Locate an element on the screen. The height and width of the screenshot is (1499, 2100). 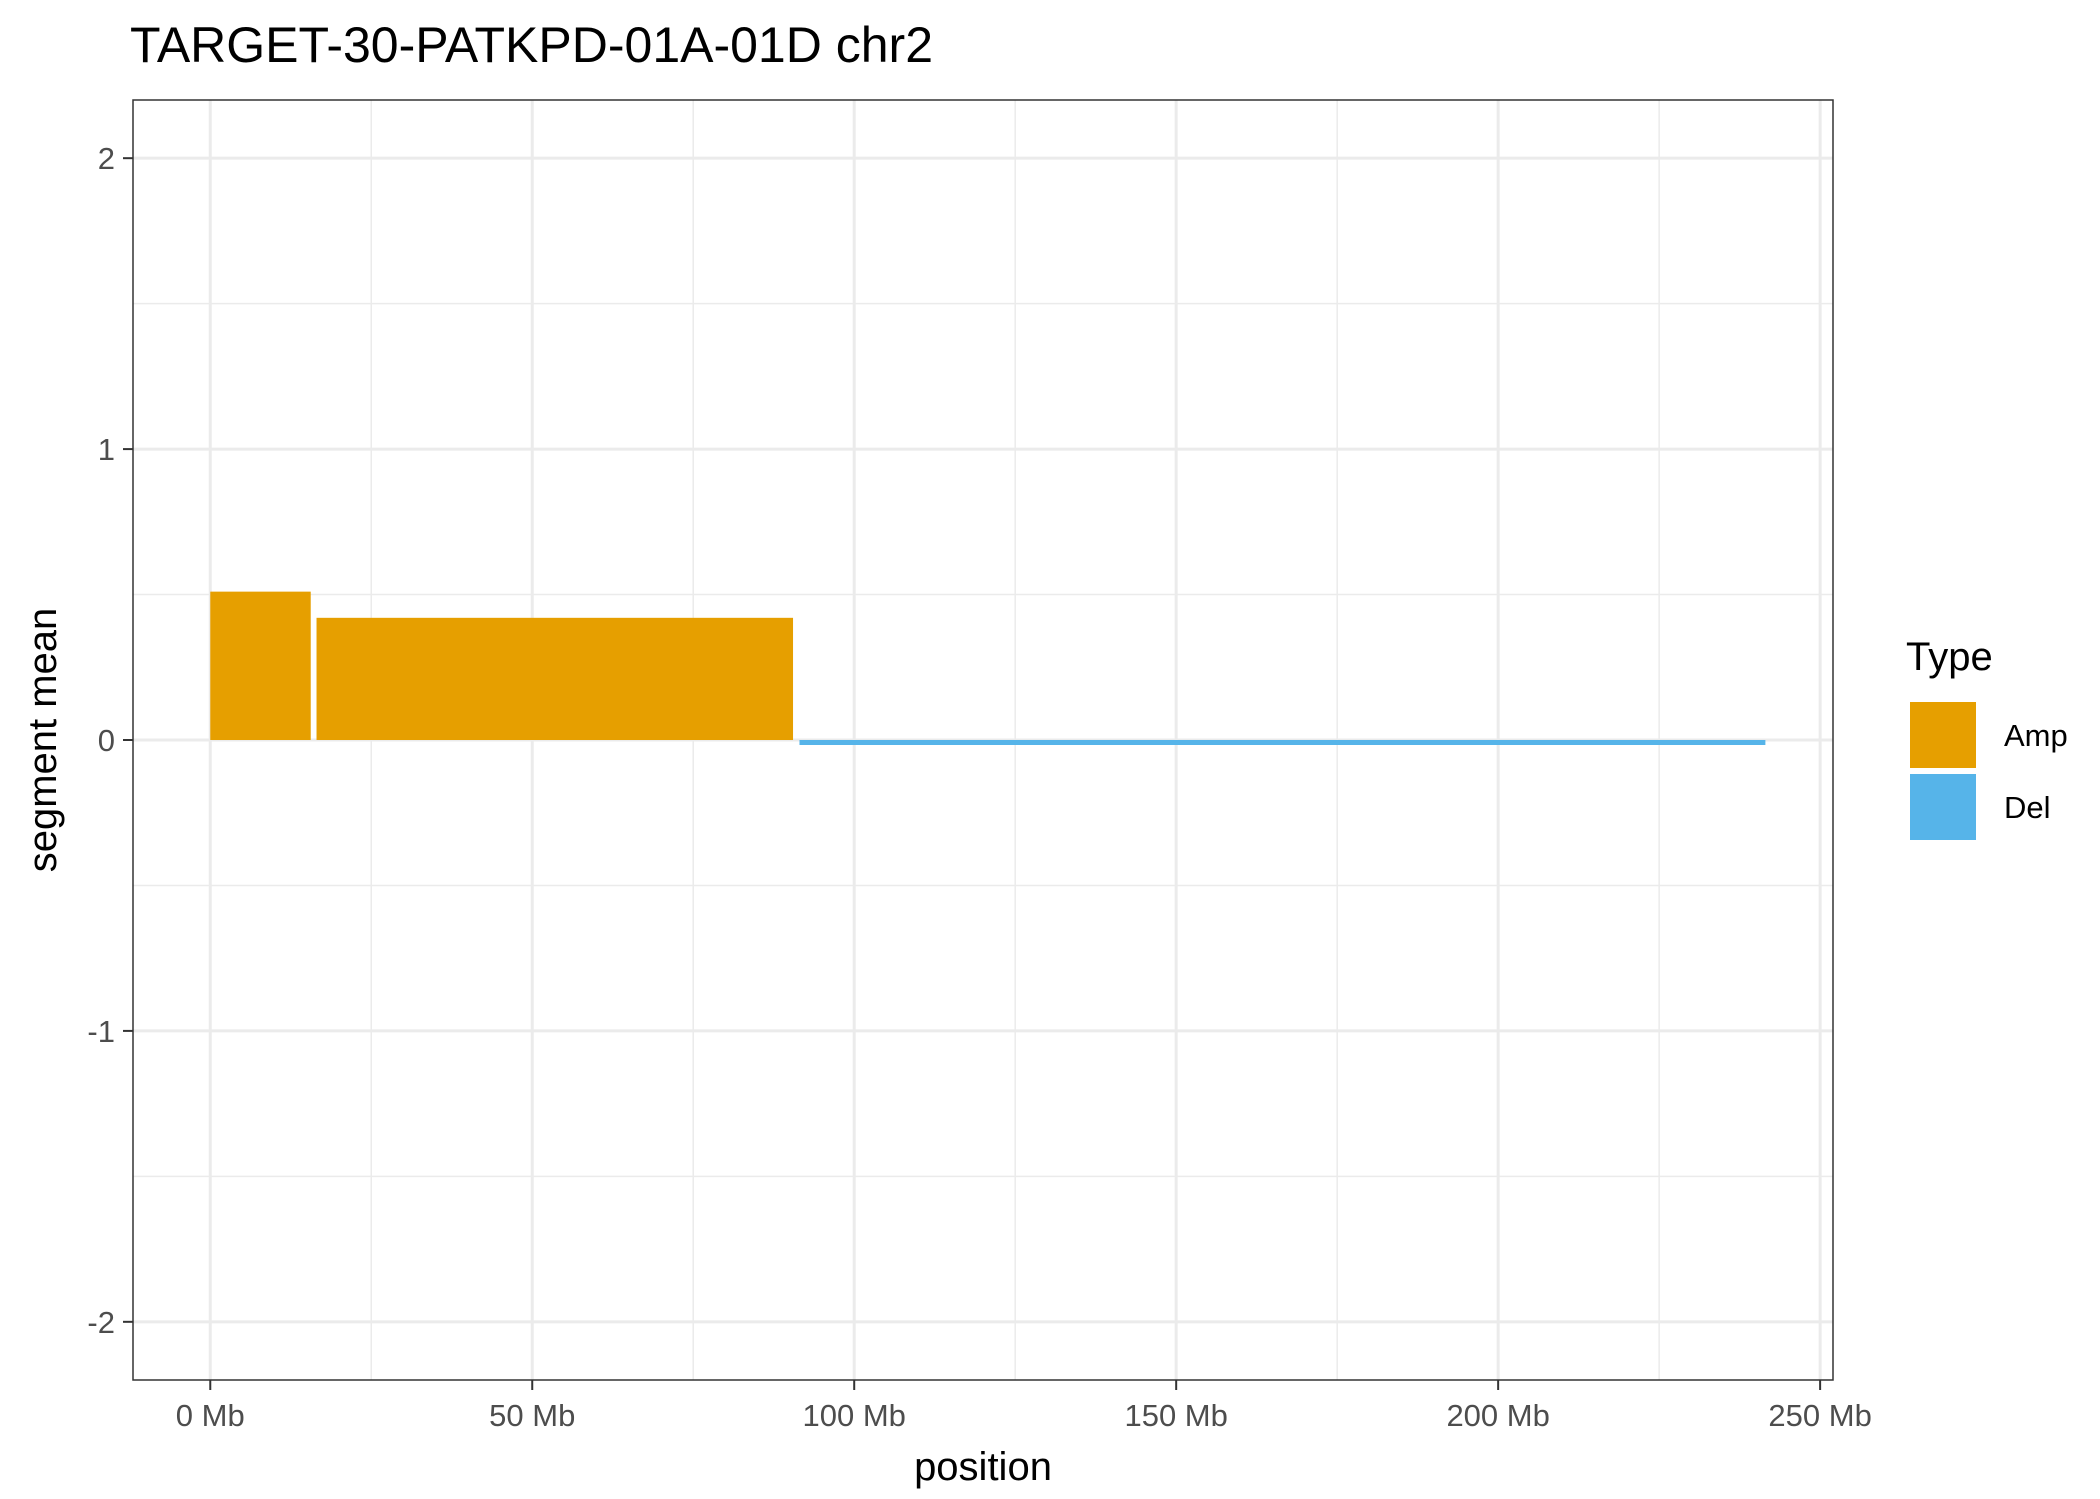
x-tick-label: 150 Mb is located at coordinates (1175, 1415).